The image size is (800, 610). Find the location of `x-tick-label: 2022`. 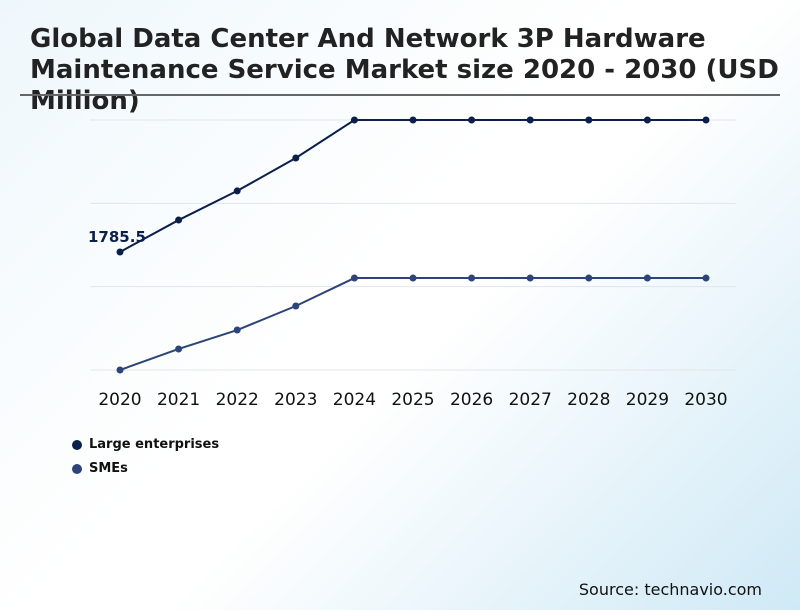

x-tick-label: 2022 is located at coordinates (237, 400).